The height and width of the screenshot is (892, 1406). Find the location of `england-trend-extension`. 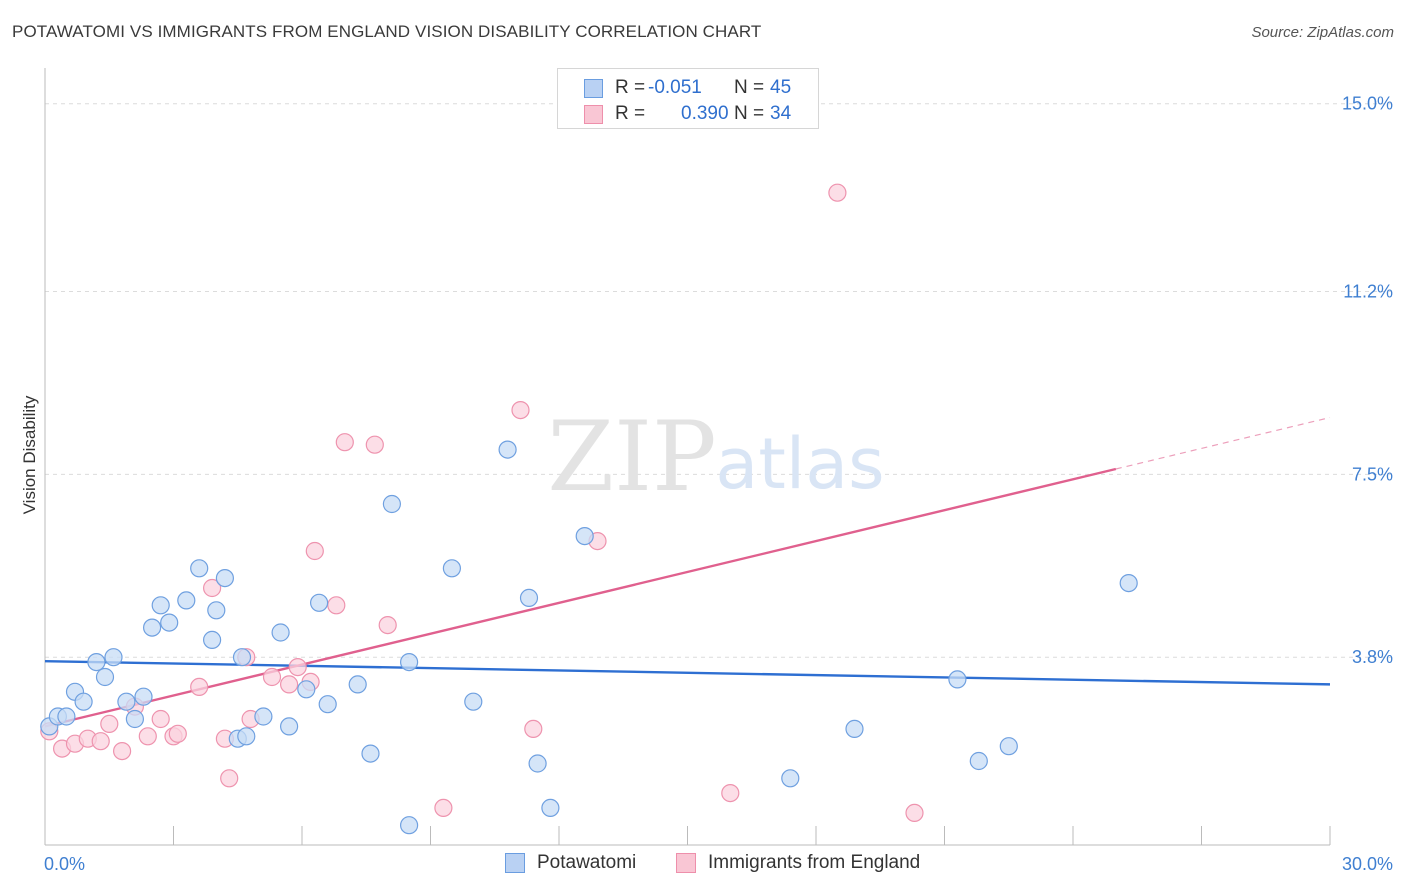

england-trend-extension is located at coordinates (1223, 443).